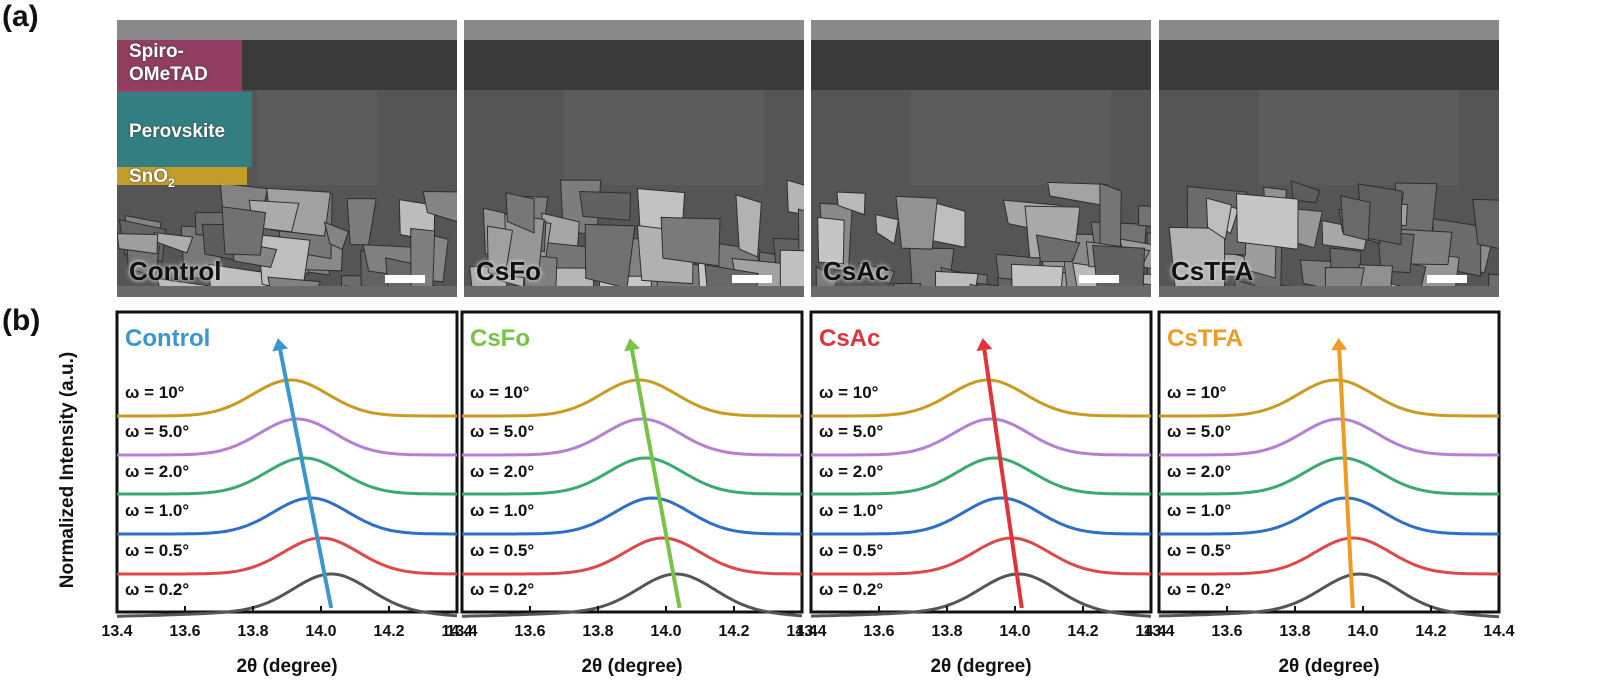 Image resolution: width=1600 pixels, height=690 pixels. Describe the element at coordinates (1212, 271) in the screenshot. I see `sem-label-cstfa: CsTFA` at that location.